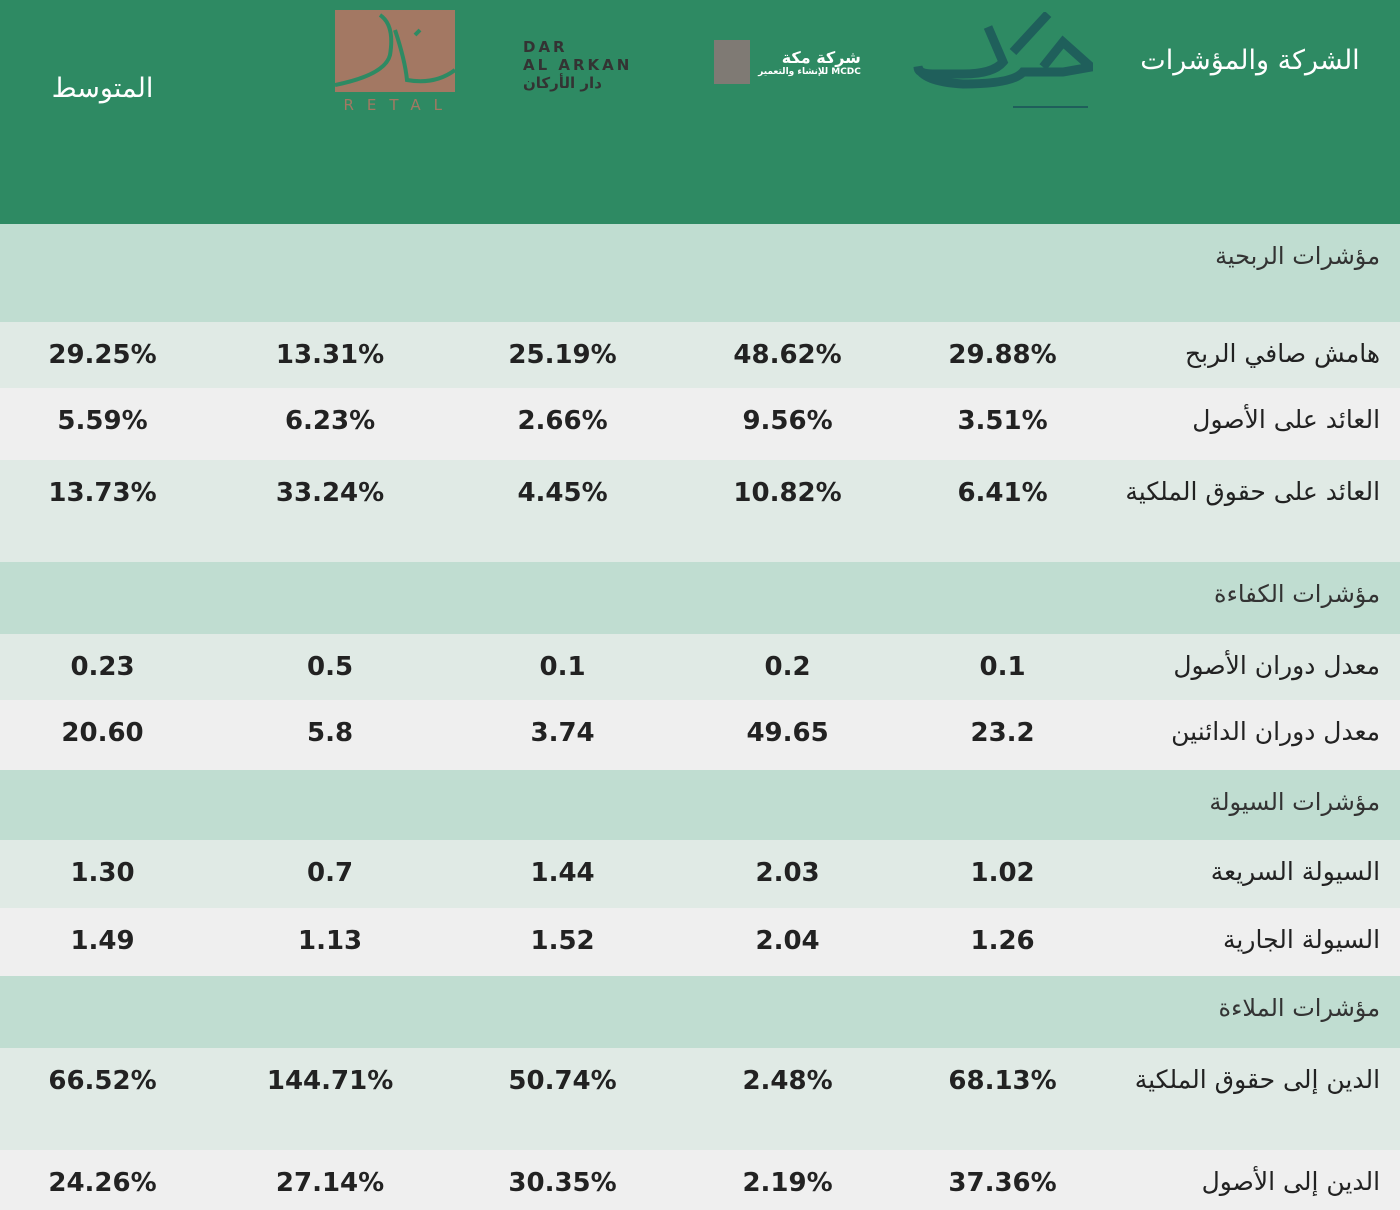 The image size is (1400, 1210). I want to click on header-title: الشركة والمؤشرات, so click(1250, 60).